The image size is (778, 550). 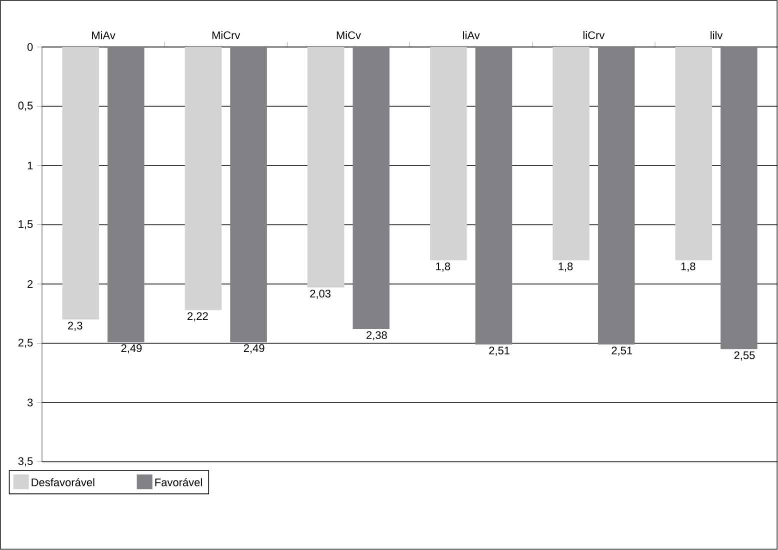 What do you see at coordinates (30, 166) in the screenshot?
I see `y-tick-label: 1` at bounding box center [30, 166].